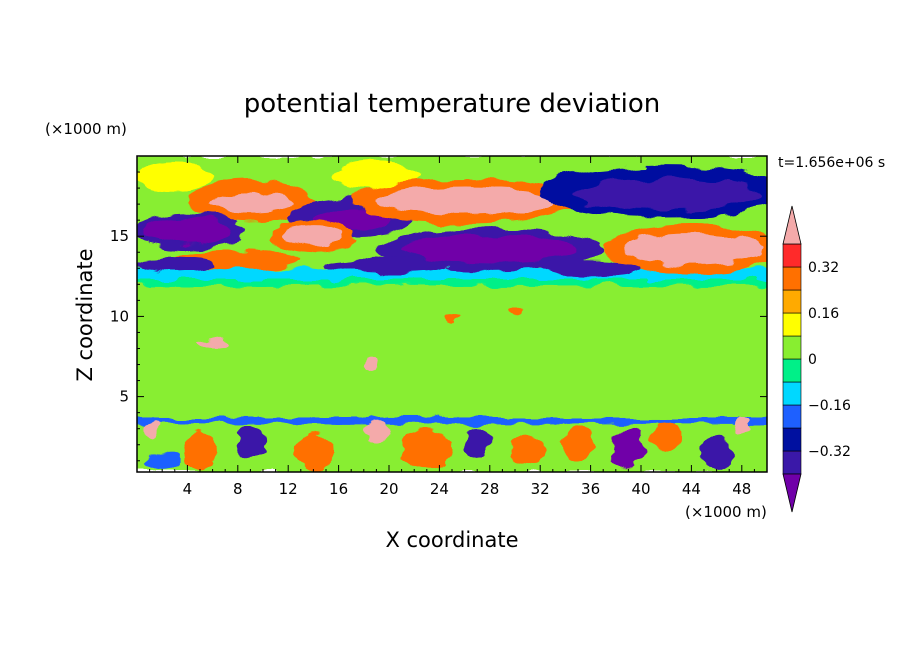  I want to click on x-tick-label: 32, so click(540, 489).